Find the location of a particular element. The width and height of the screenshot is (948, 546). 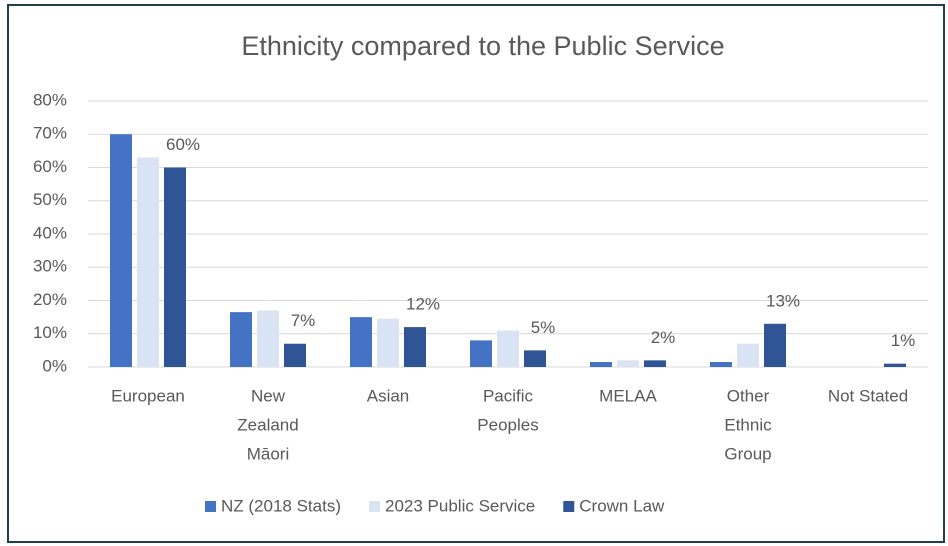

y-tick-label: 70% is located at coordinates (50, 133).